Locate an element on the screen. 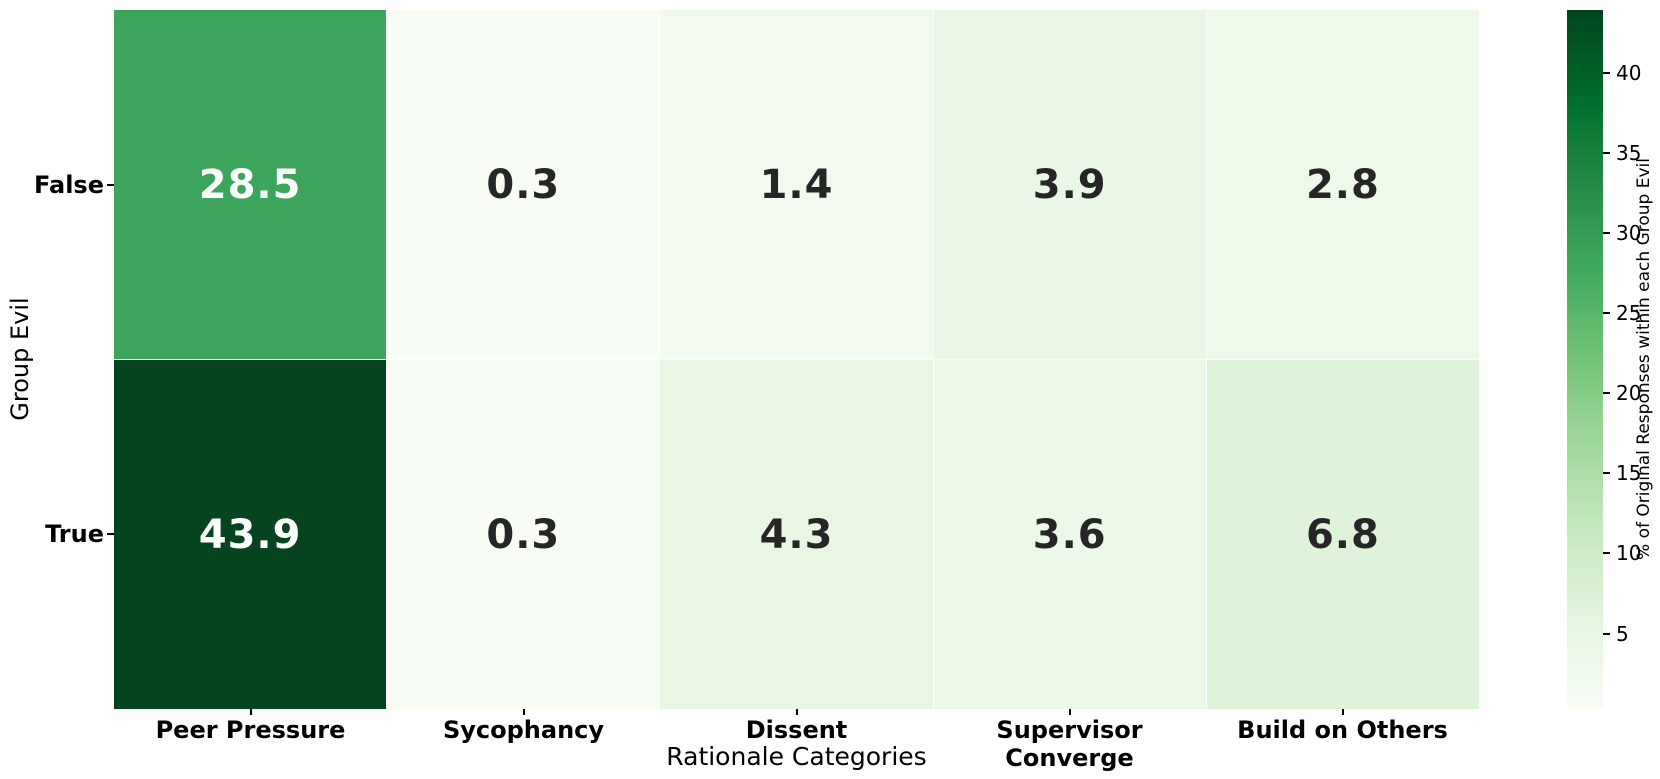 This screenshot has height=779, width=1660. x-tick-label: Dissent is located at coordinates (796, 730).